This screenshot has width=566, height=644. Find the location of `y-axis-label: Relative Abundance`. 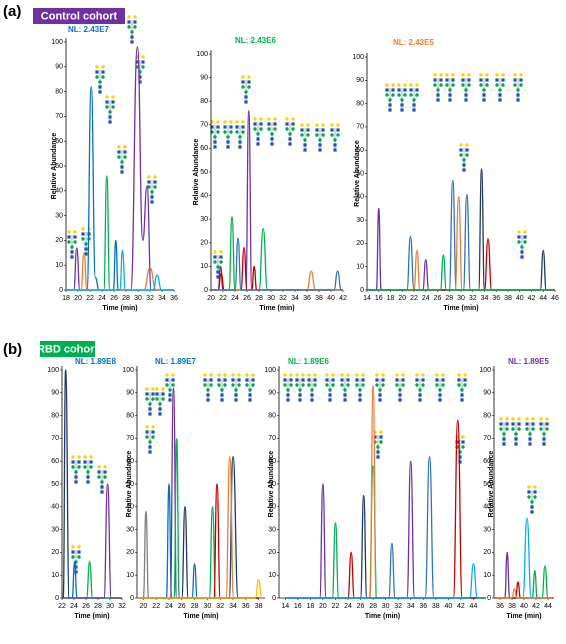

y-axis-label: Relative Abundance is located at coordinates (357, 173).